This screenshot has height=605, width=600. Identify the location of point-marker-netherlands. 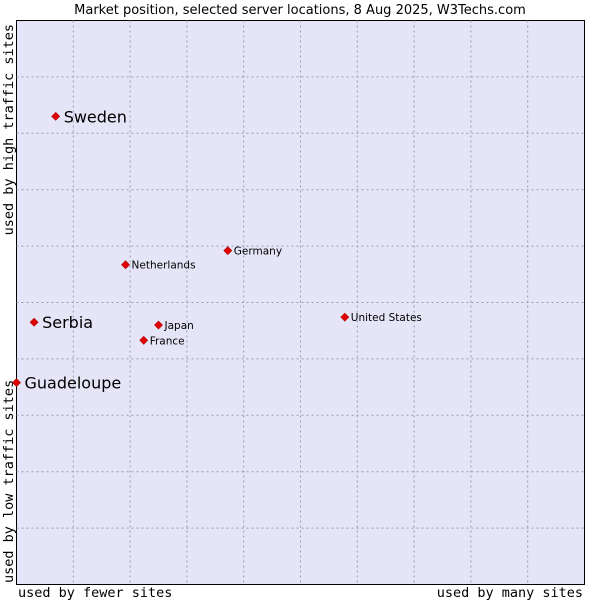
(125, 265).